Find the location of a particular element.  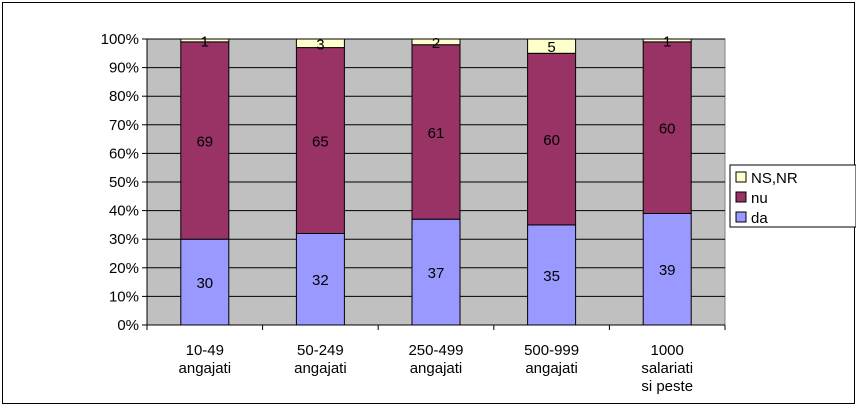

legend-box is located at coordinates (792, 196).